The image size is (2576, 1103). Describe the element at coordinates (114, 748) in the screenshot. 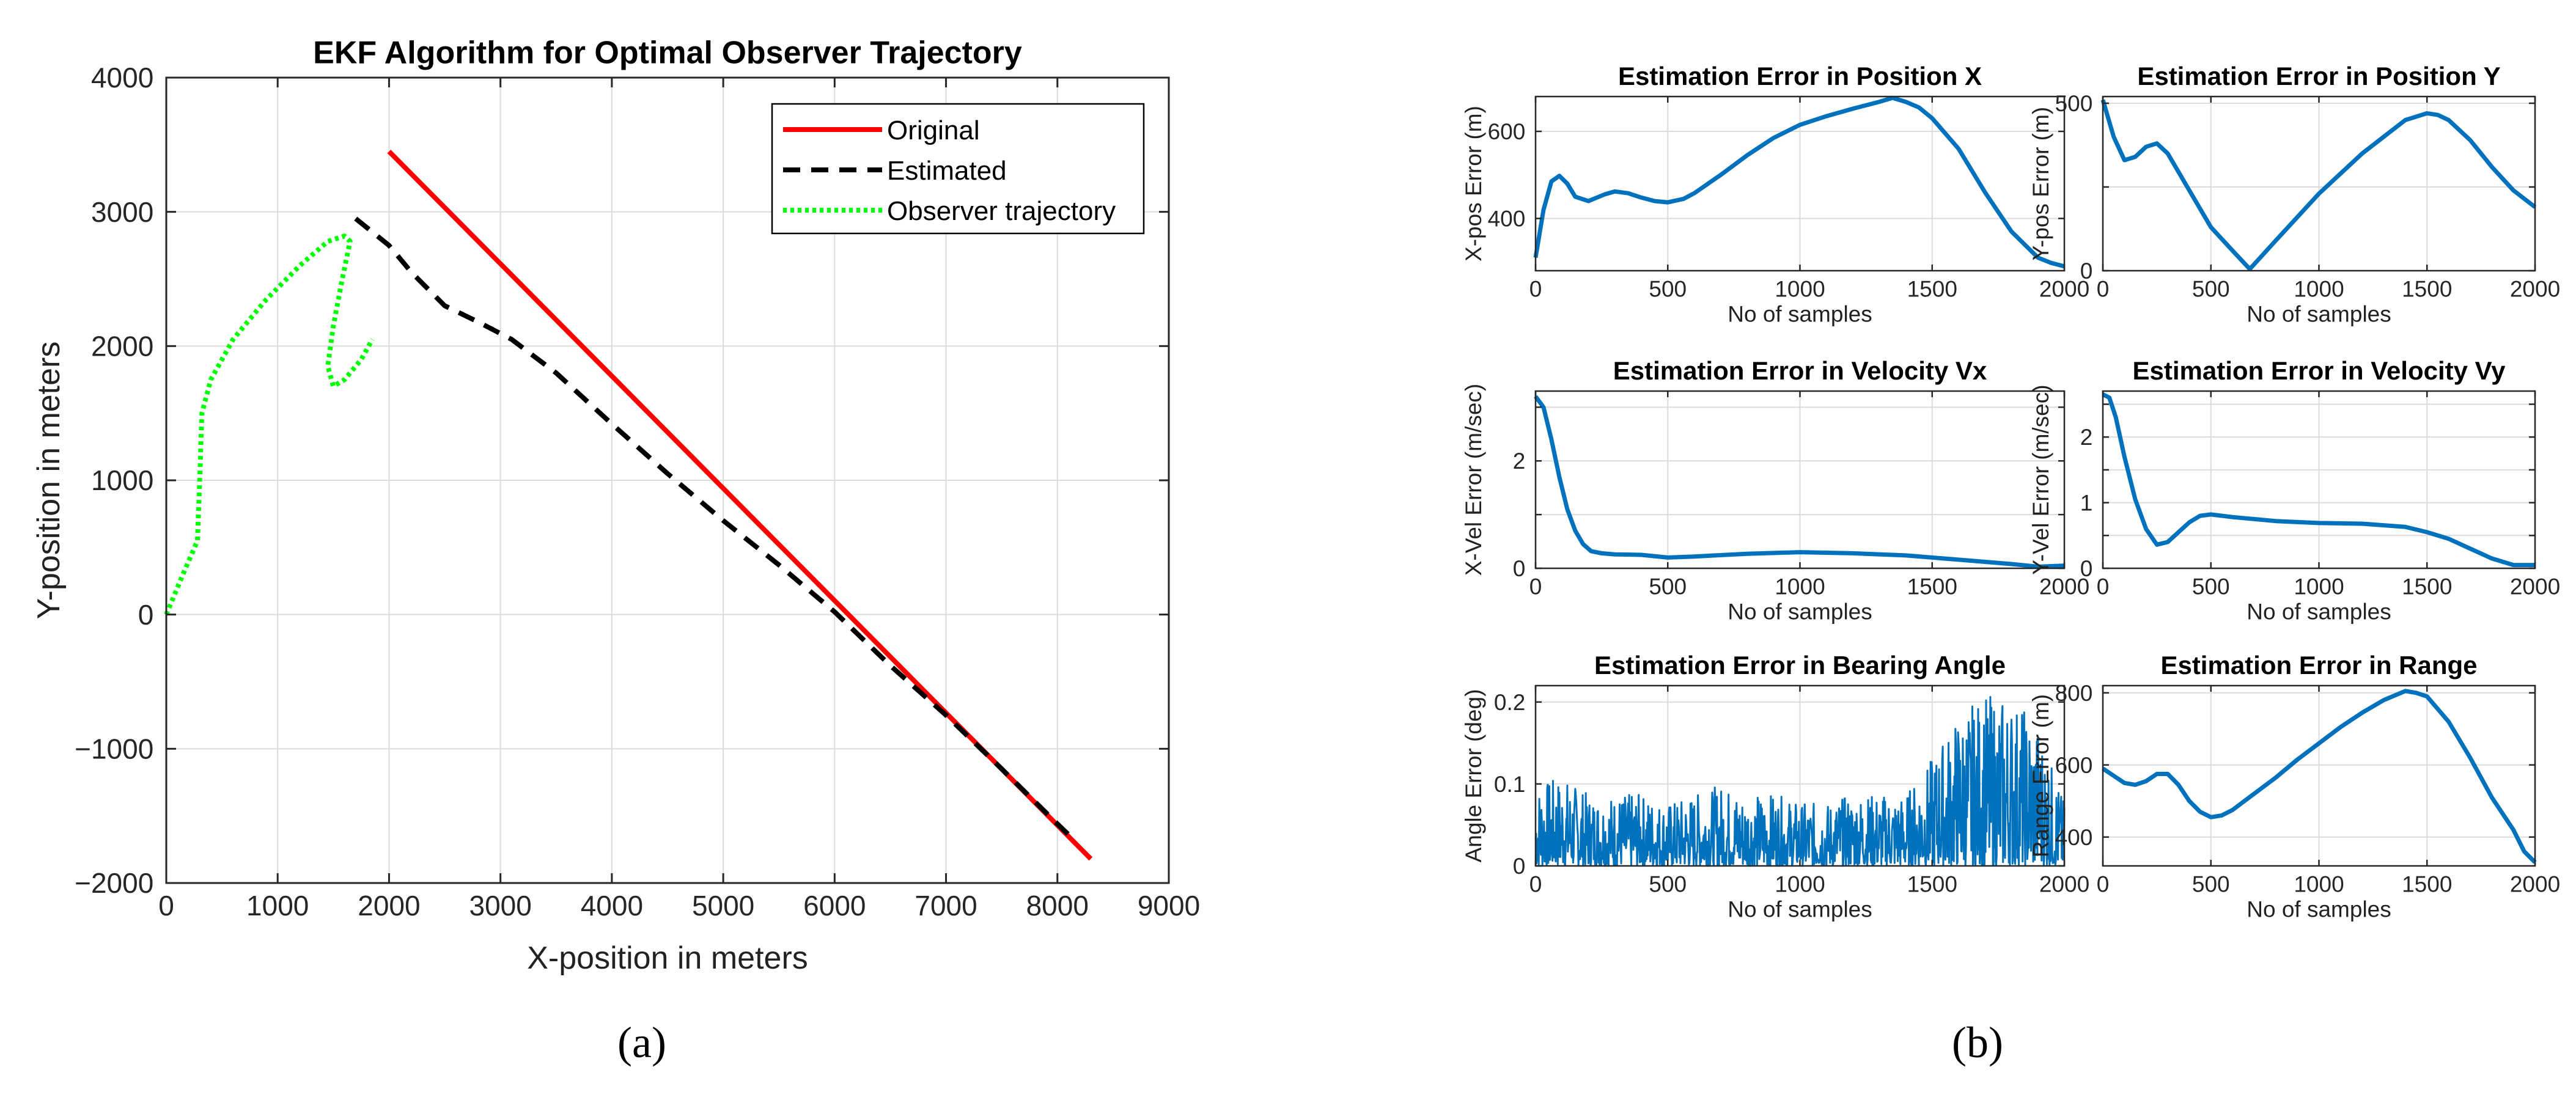

I see `y-tick-label: −1000` at that location.